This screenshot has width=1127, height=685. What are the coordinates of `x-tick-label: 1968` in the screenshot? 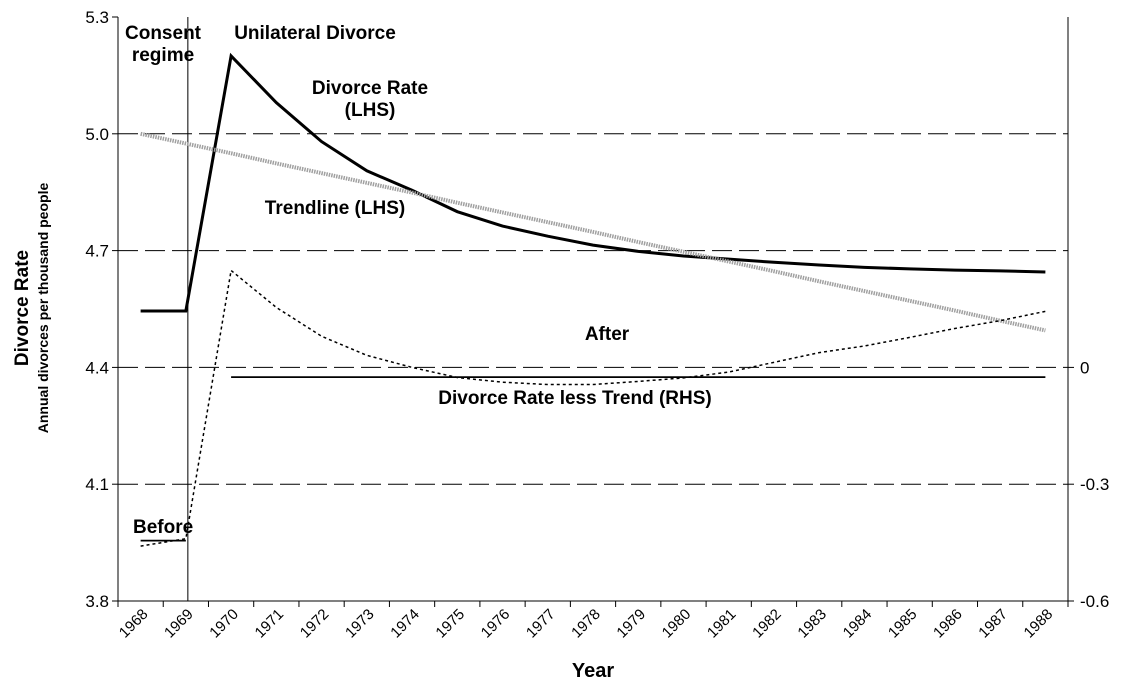 It's located at (134, 624).